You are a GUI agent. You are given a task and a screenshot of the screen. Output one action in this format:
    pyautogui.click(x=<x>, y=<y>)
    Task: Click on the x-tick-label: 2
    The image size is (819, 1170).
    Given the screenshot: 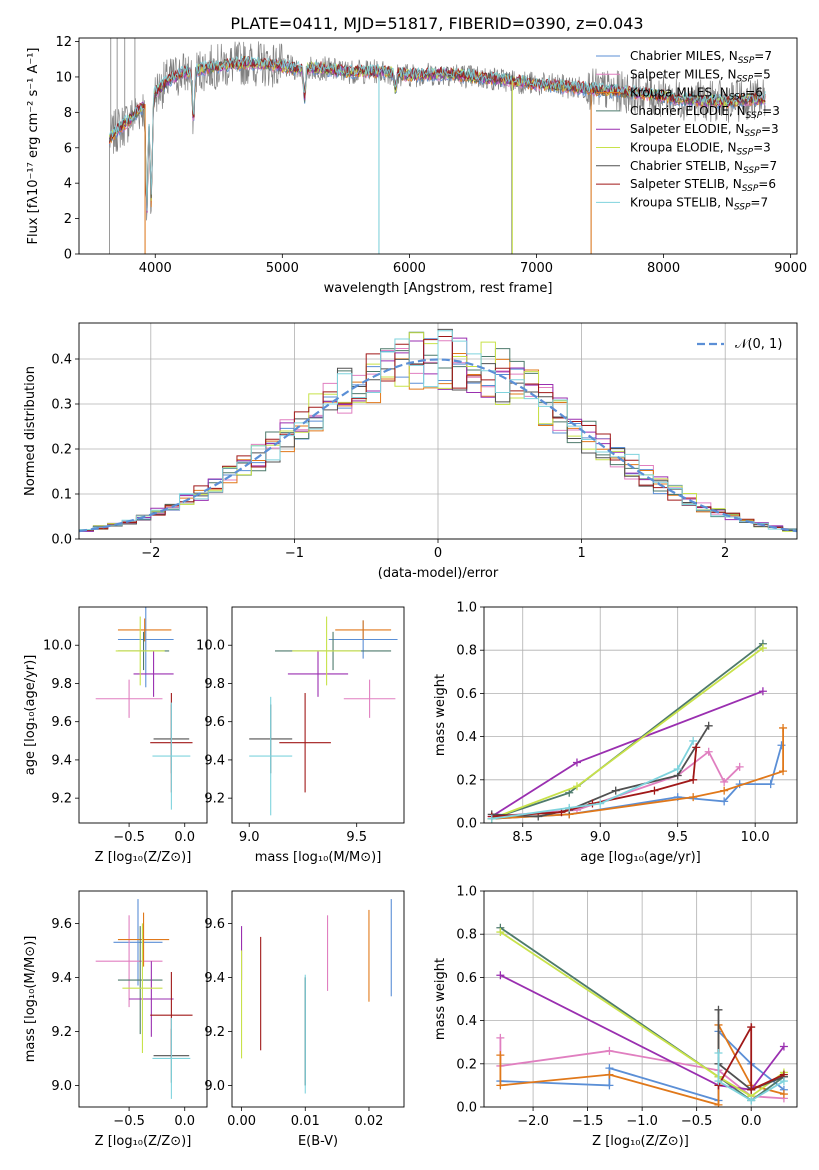 What is the action you would take?
    pyautogui.click(x=725, y=553)
    